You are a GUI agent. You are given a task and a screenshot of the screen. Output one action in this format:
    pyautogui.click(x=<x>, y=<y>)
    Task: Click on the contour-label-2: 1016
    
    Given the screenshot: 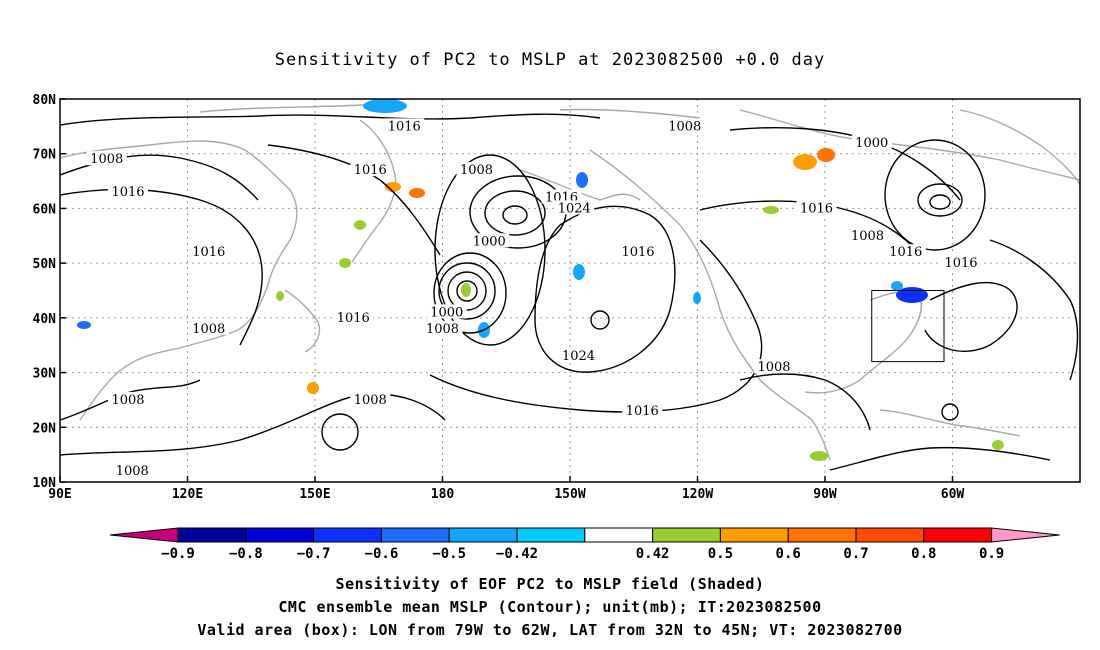 What is the action you would take?
    pyautogui.click(x=127, y=192)
    